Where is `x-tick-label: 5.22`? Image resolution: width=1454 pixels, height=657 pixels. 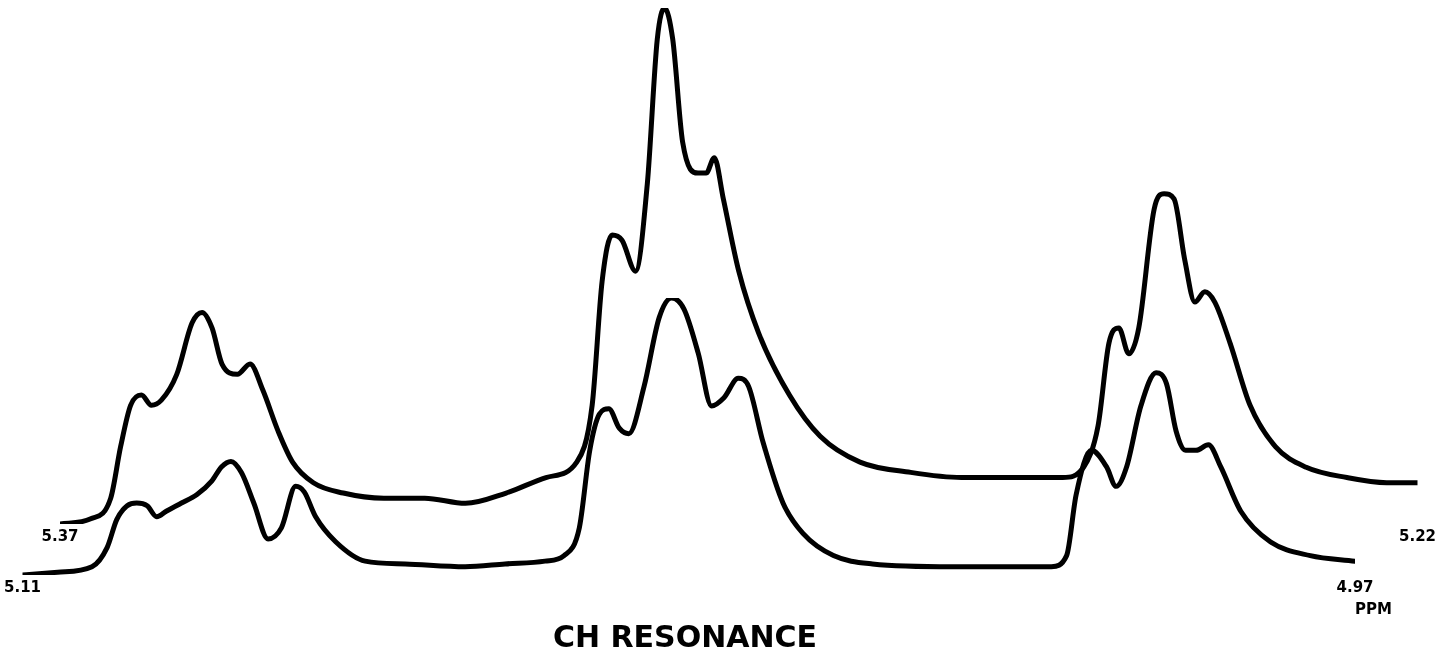 x-tick-label: 5.22 is located at coordinates (1417, 535).